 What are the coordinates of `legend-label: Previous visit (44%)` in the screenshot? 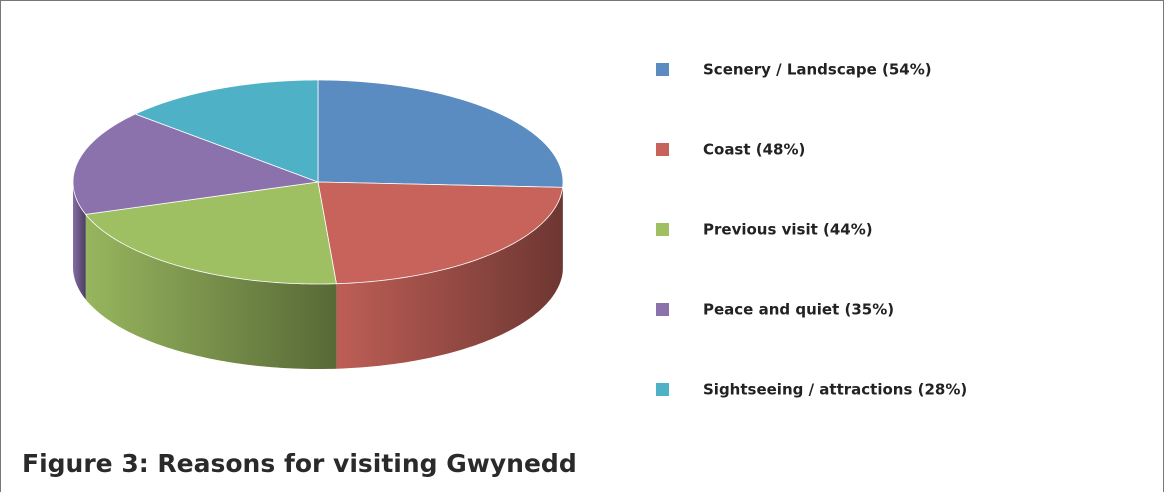 It's located at (788, 230).